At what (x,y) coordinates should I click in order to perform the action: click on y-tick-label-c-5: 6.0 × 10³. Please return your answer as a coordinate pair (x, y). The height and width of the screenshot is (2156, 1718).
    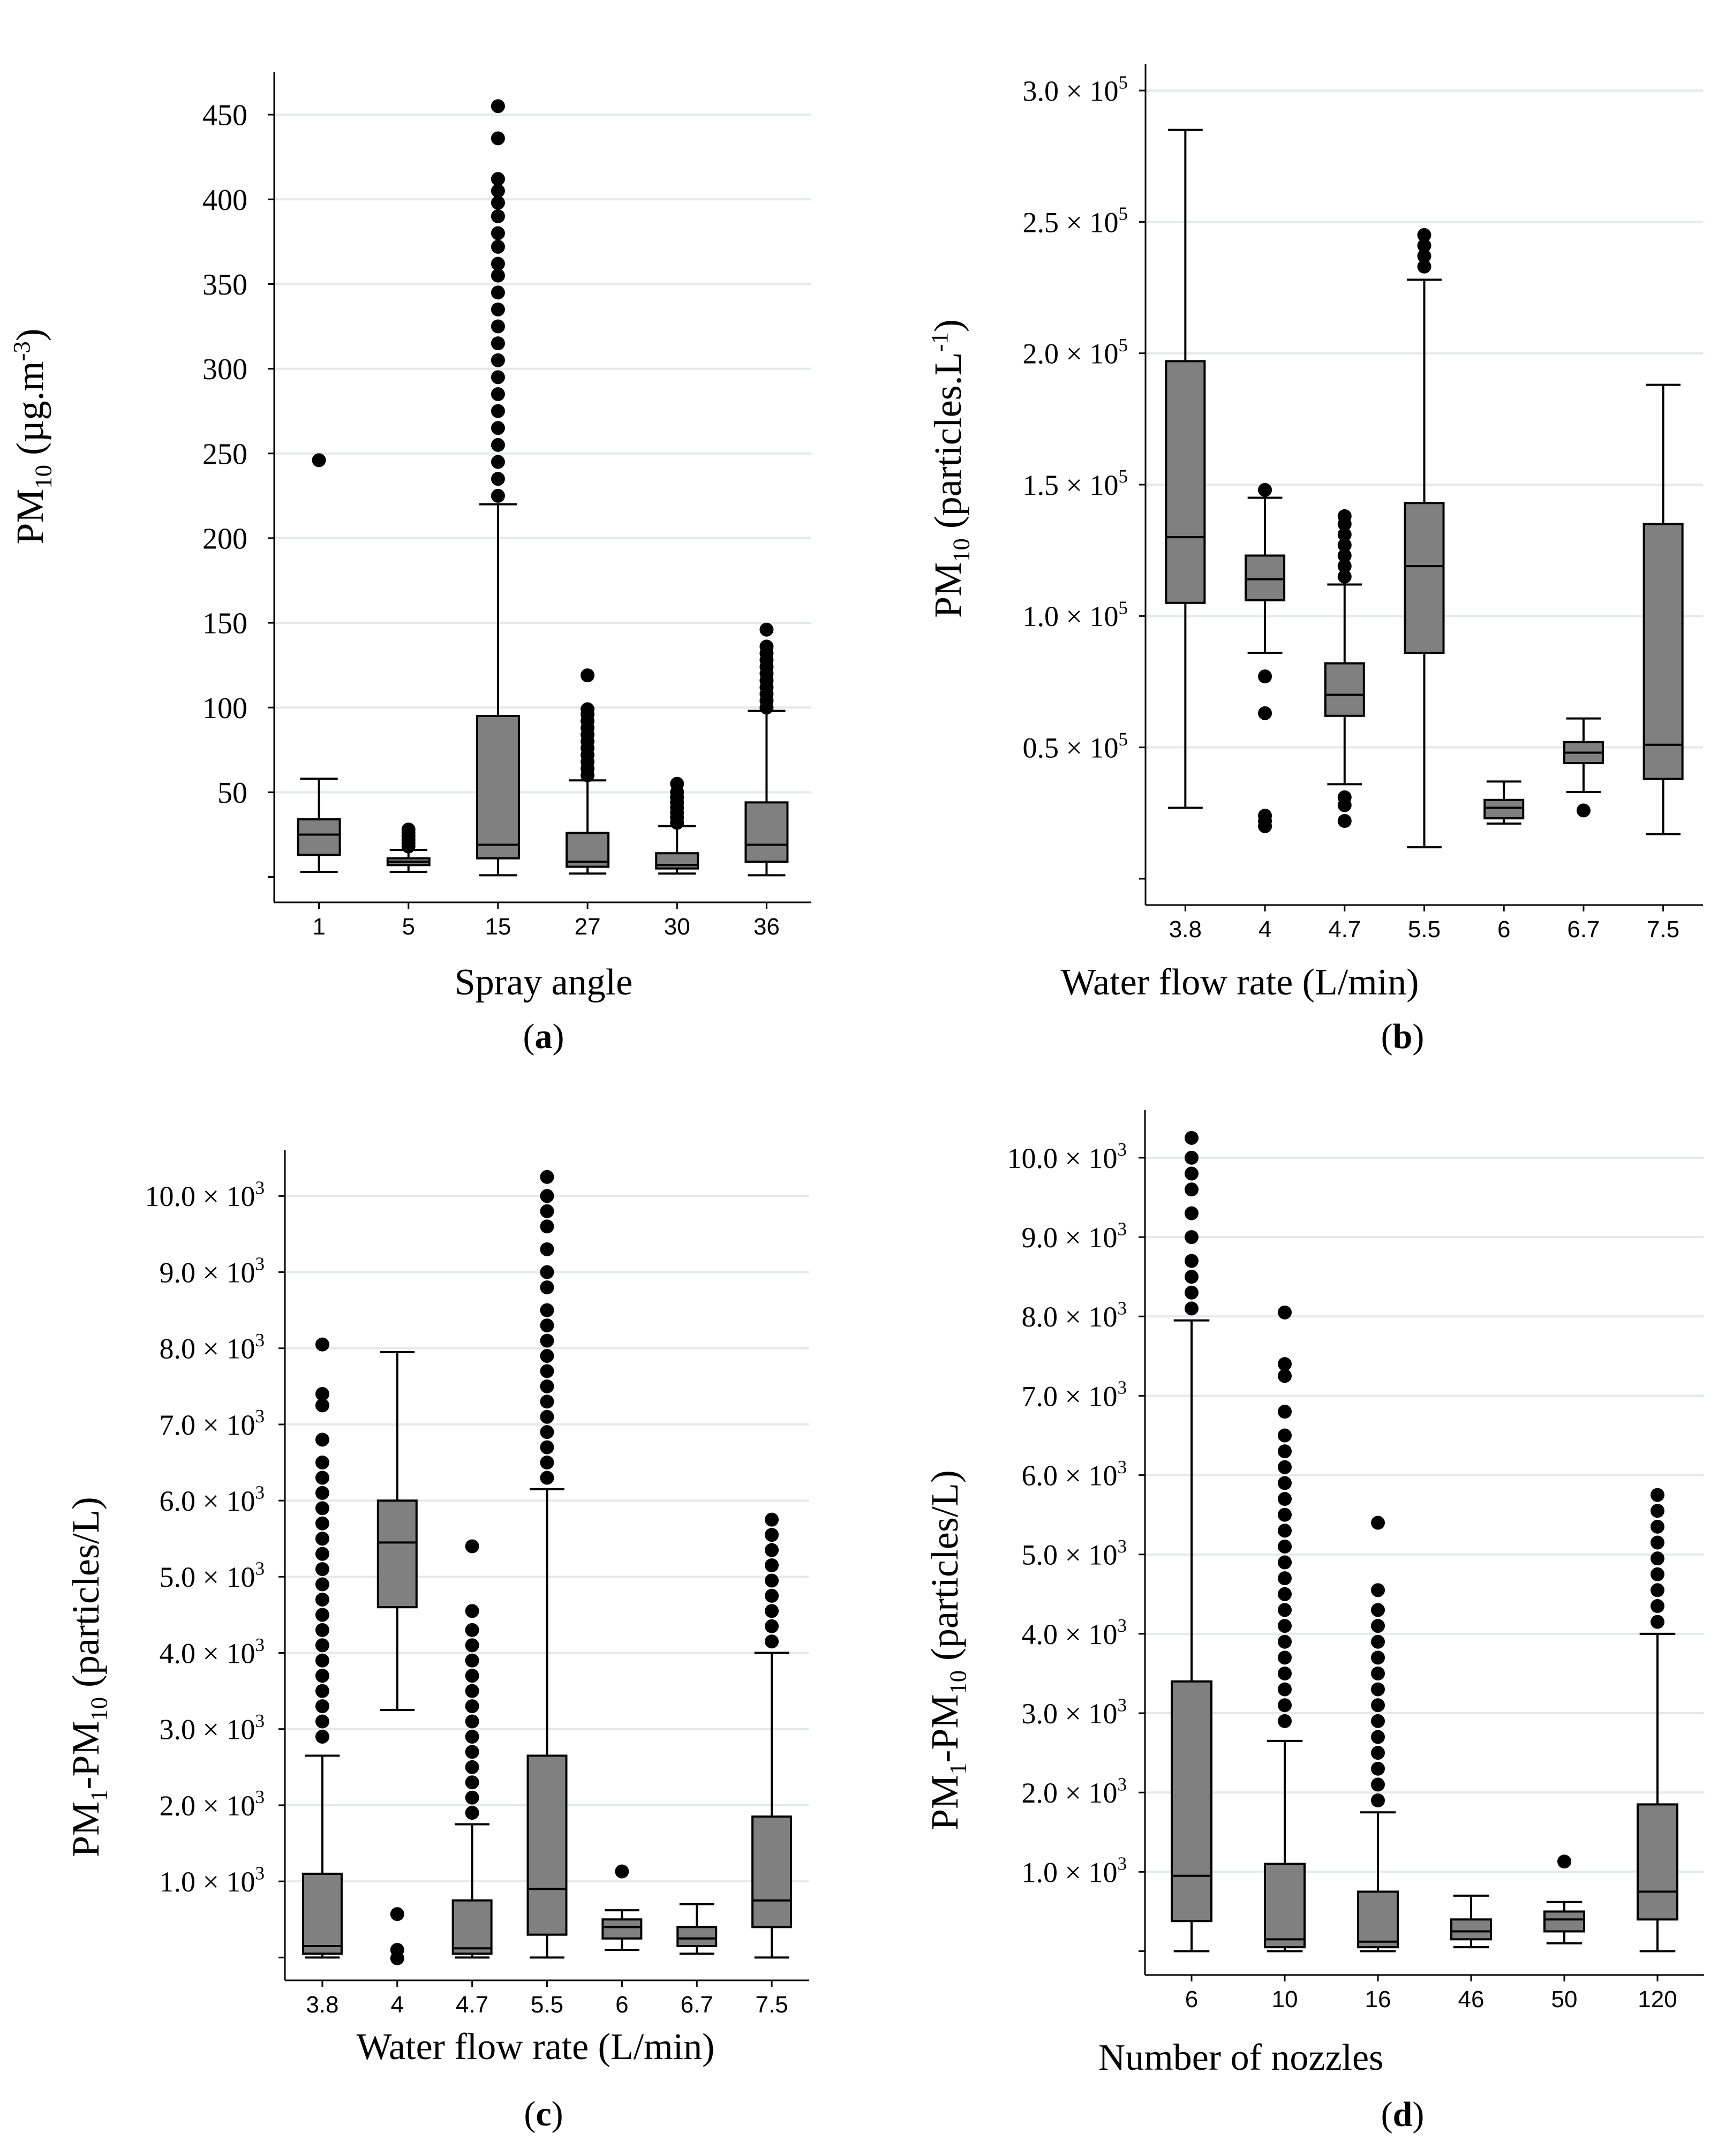
    Looking at the image, I should click on (212, 1500).